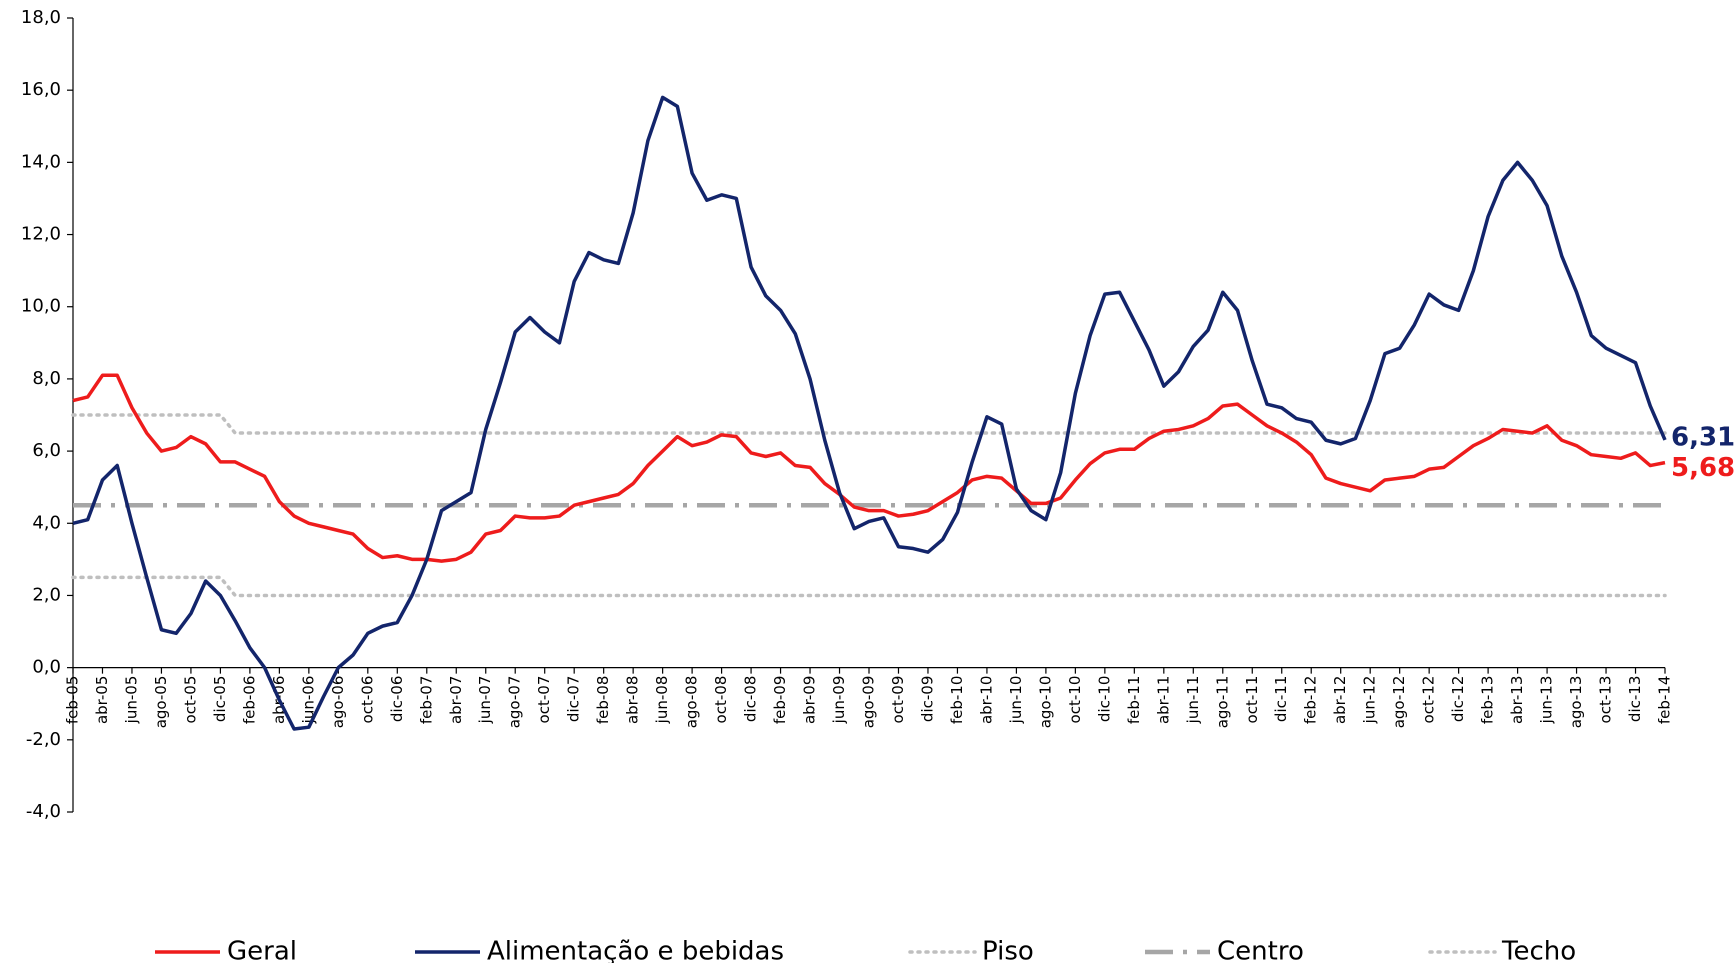 The height and width of the screenshot is (963, 1735). What do you see at coordinates (1016, 700) in the screenshot?
I see `x-tick-label: jun-10` at bounding box center [1016, 700].